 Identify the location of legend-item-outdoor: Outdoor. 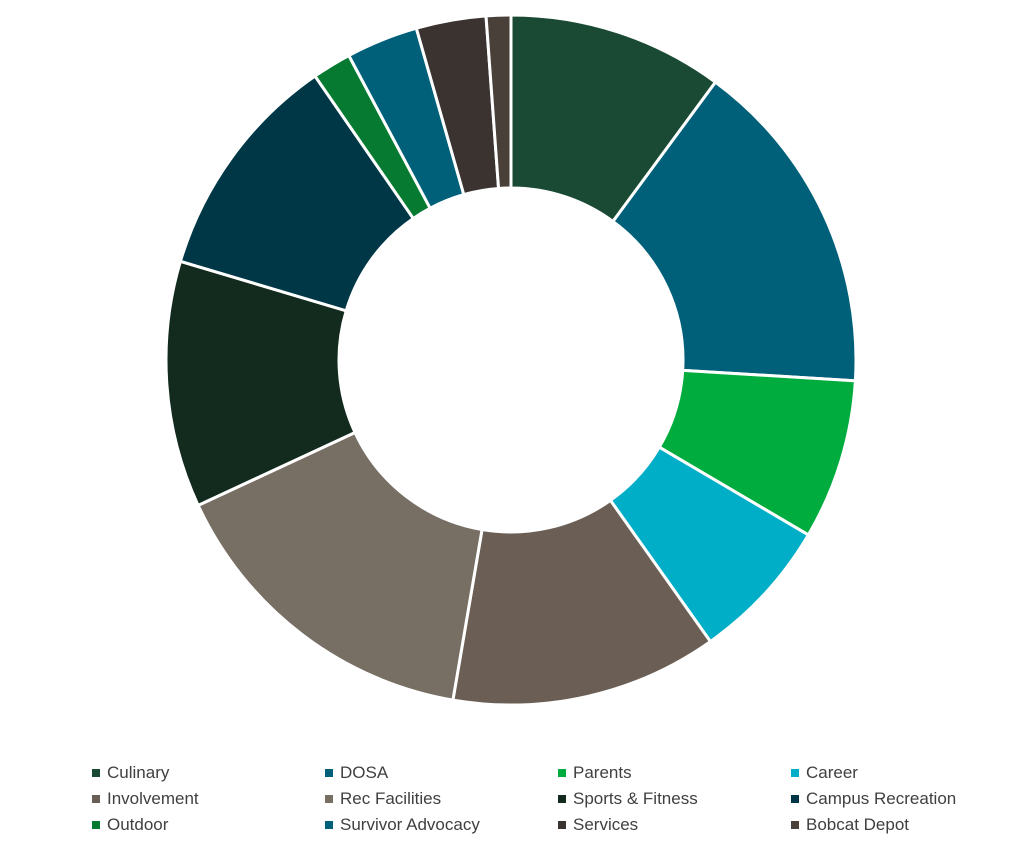
(208, 825).